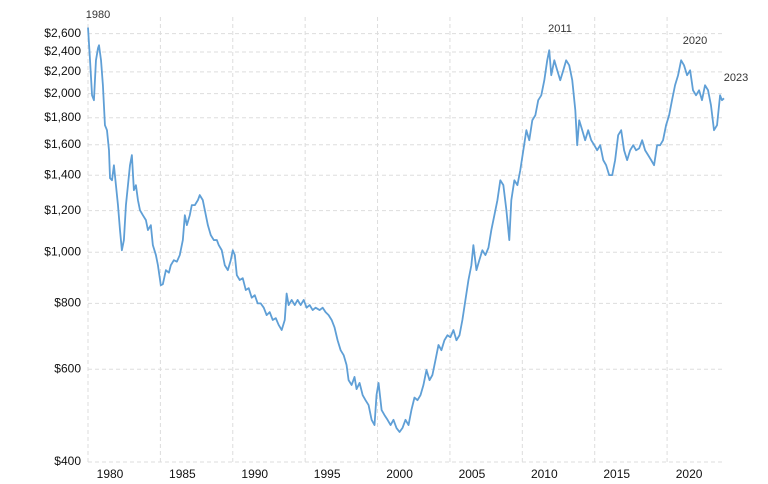 This screenshot has height=484, width=768. Describe the element at coordinates (327, 474) in the screenshot. I see `x-tick-label: 1995` at that location.